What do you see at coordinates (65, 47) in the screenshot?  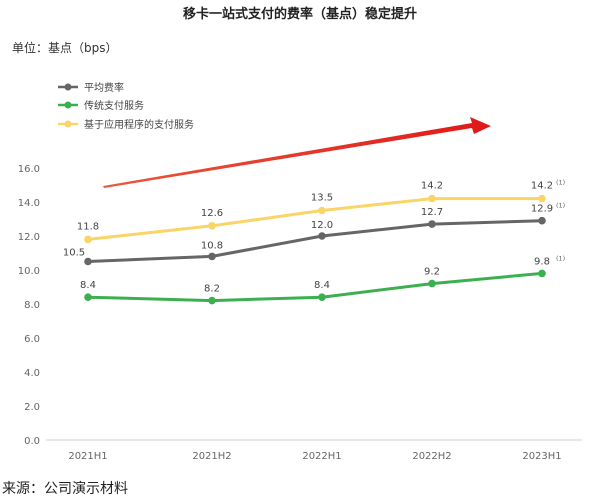 I see `unit-label: 单位：基点（bps）` at bounding box center [65, 47].